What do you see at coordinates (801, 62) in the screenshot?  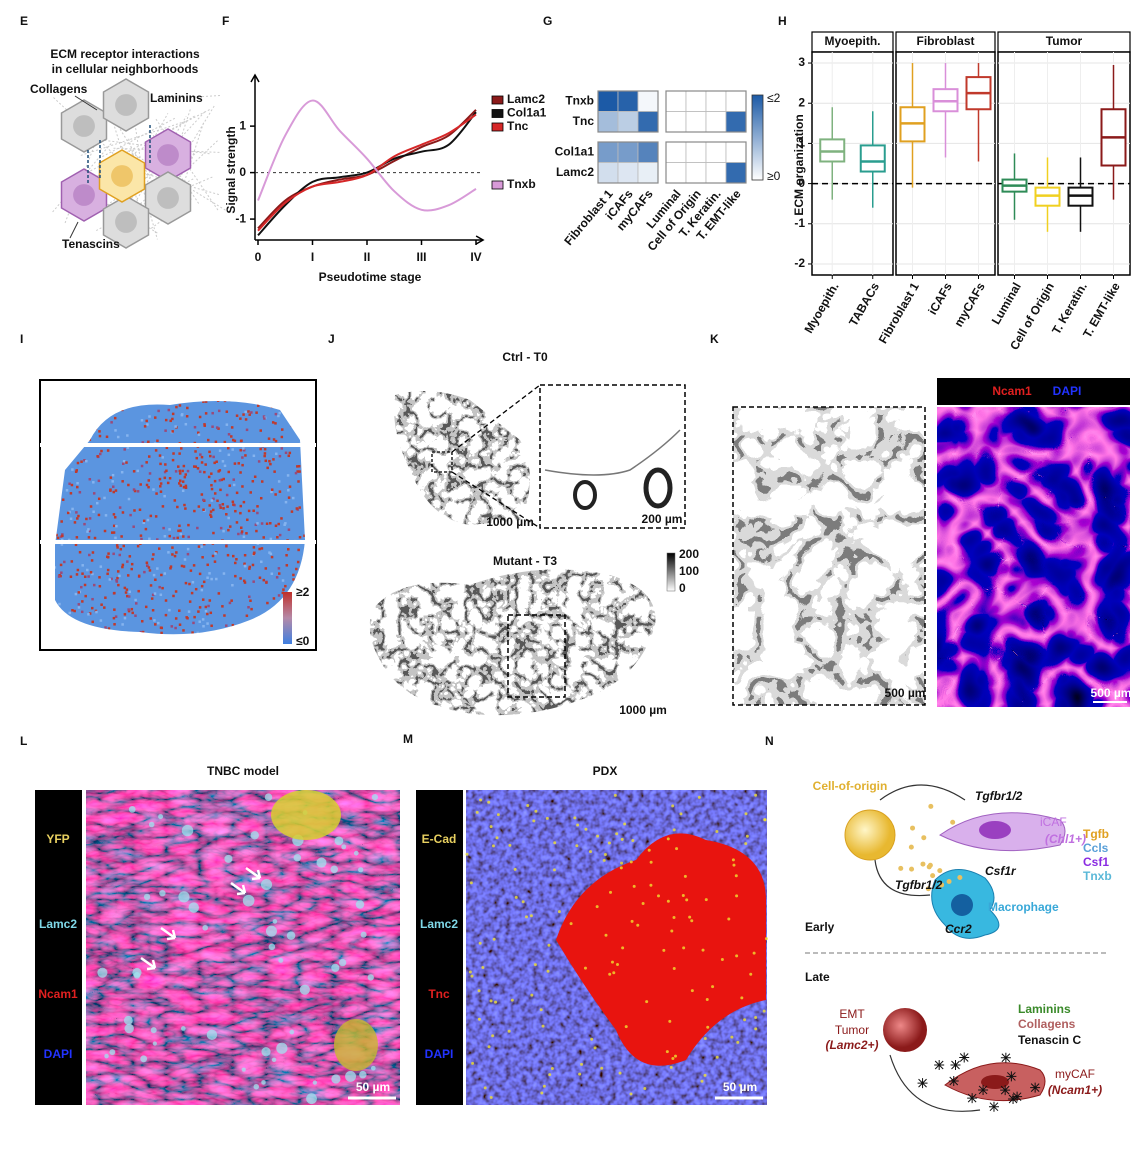 I see `y-tick-label: 3` at bounding box center [801, 62].